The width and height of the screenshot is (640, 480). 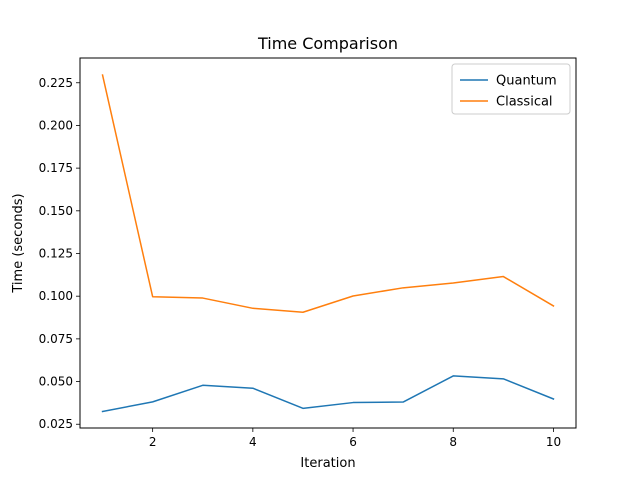 I want to click on x-axis: 2 4 6 8 10, so click(x=355, y=438).